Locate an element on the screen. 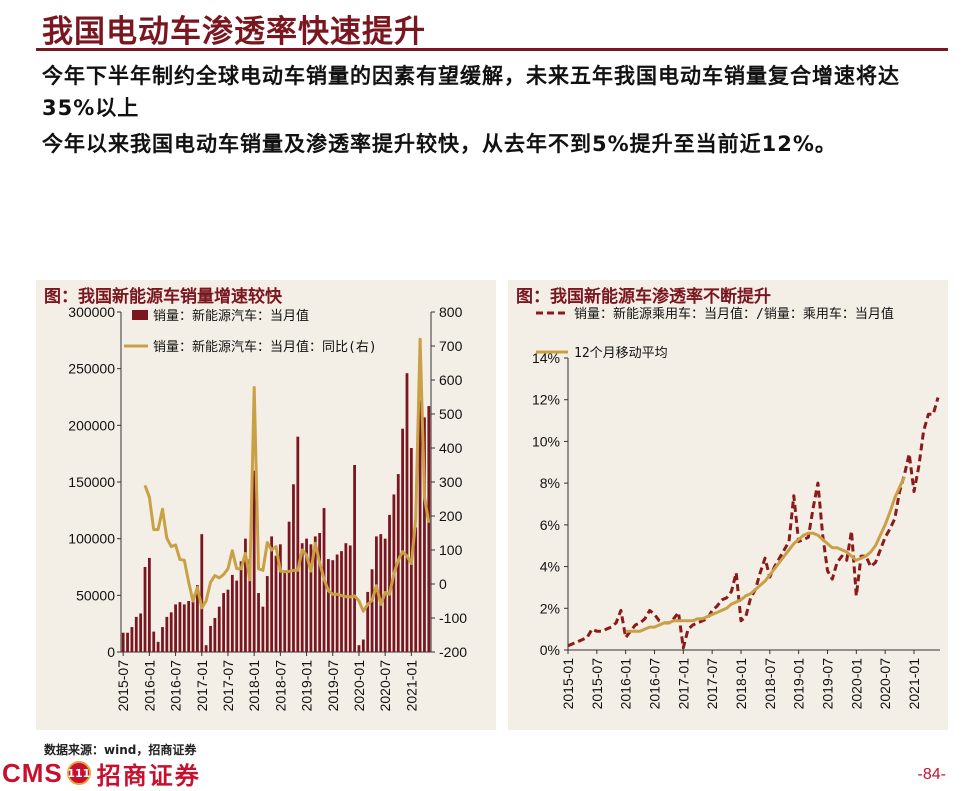 This screenshot has width=966, height=791. right-y-tick-label: 400 is located at coordinates (451, 448).